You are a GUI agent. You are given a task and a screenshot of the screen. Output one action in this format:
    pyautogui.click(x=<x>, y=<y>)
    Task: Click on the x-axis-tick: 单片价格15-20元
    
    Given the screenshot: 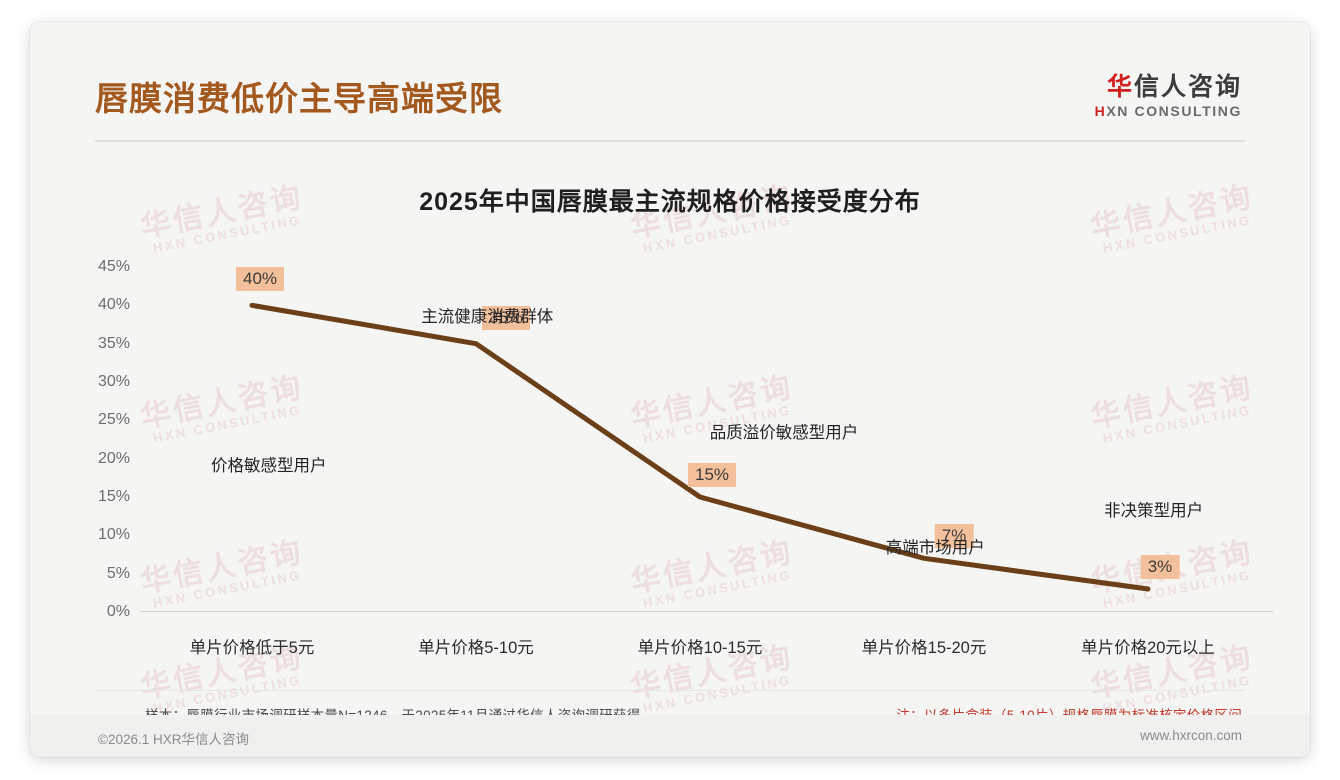 What is the action you would take?
    pyautogui.click(x=924, y=648)
    